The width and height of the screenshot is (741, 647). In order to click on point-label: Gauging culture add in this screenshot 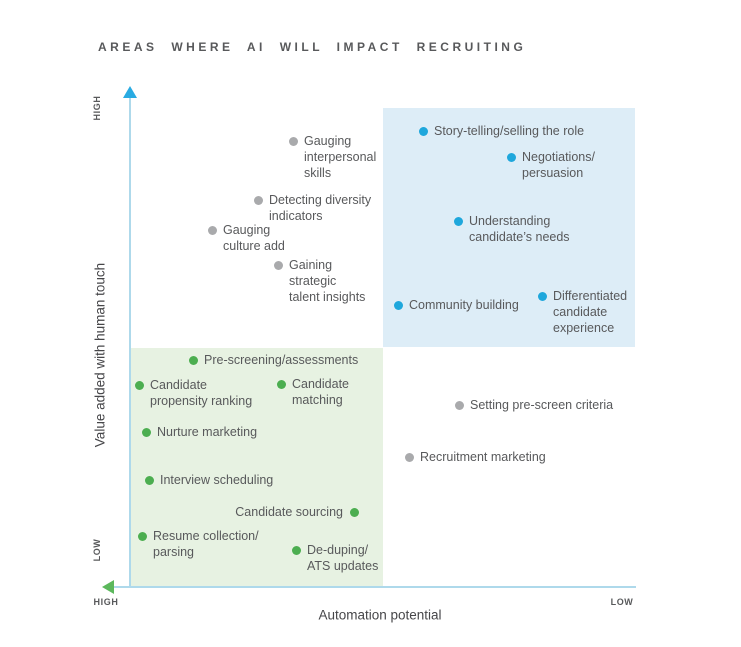, I will do `click(254, 238)`.